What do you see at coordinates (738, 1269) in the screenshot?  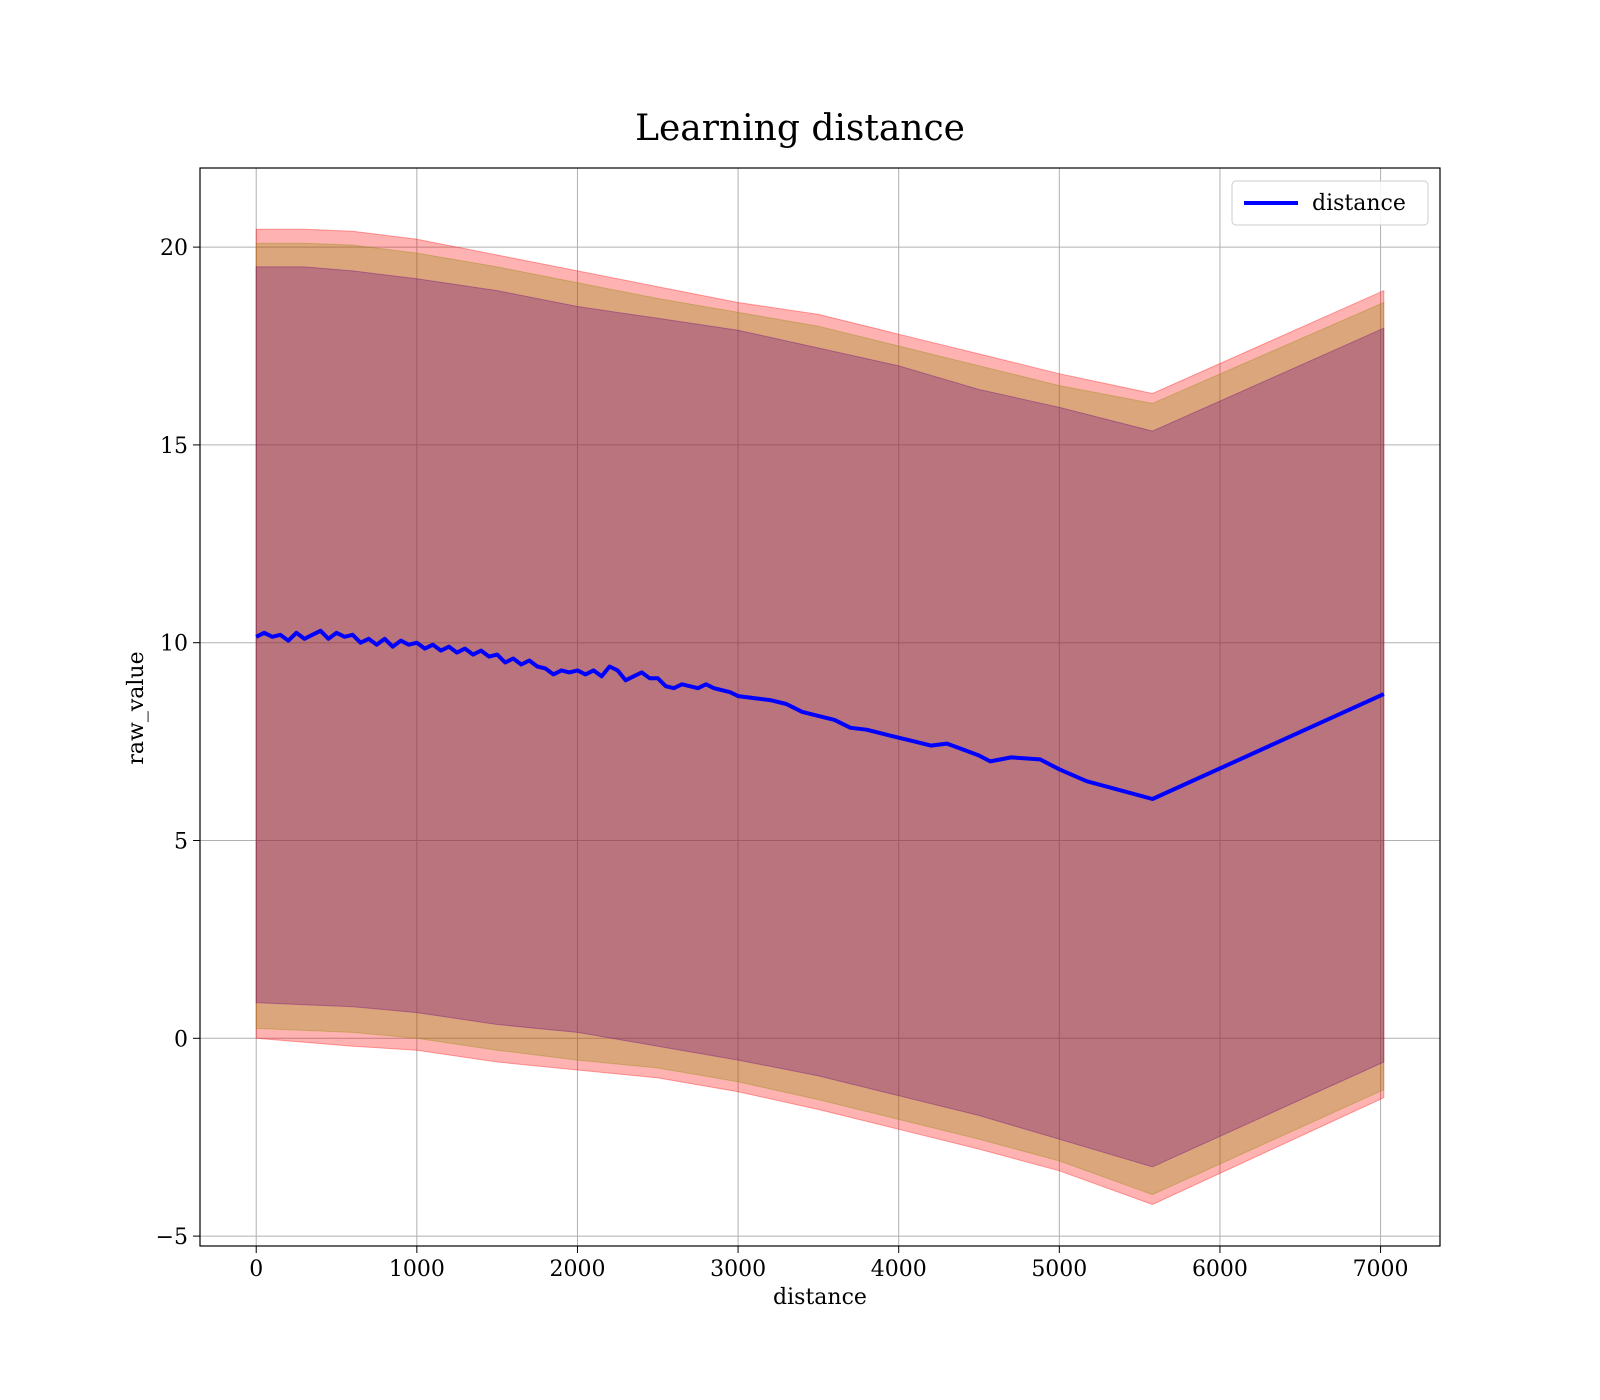 I see `x-tick-label: 3000` at bounding box center [738, 1269].